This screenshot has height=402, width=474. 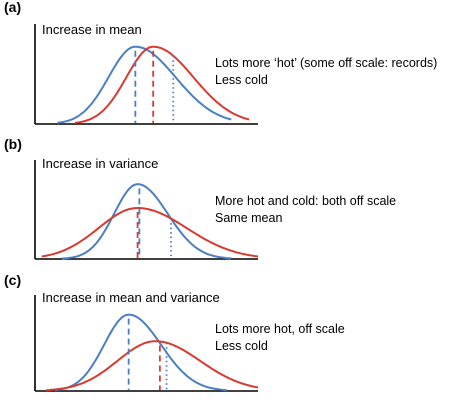 I want to click on panel-label: (a), so click(x=12, y=7).